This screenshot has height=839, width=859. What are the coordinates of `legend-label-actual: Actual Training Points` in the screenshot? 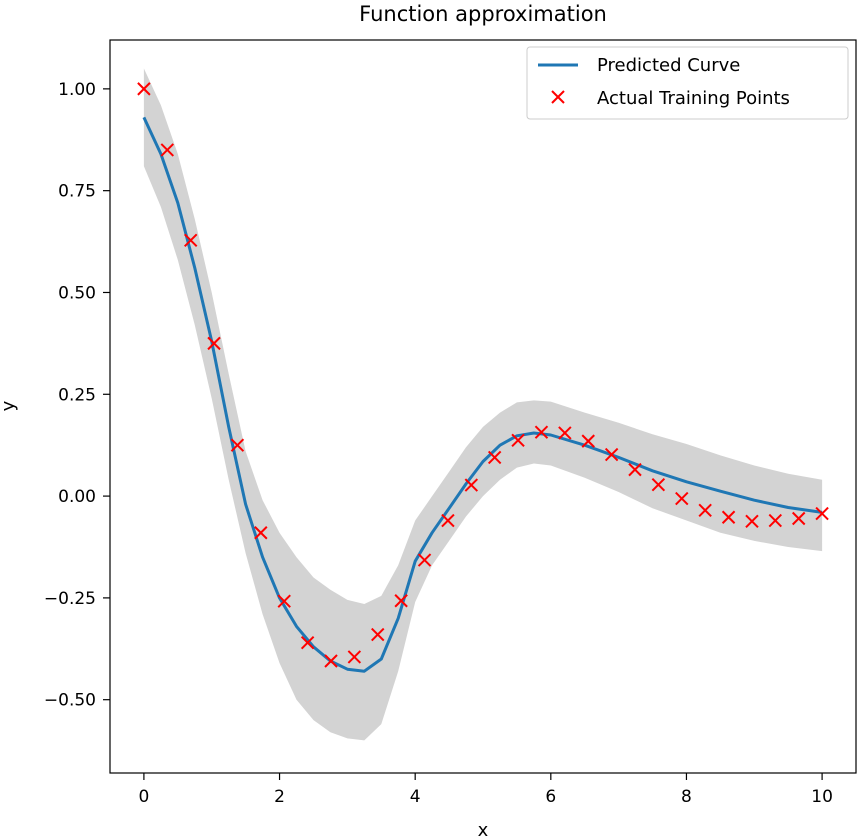 It's located at (693, 98).